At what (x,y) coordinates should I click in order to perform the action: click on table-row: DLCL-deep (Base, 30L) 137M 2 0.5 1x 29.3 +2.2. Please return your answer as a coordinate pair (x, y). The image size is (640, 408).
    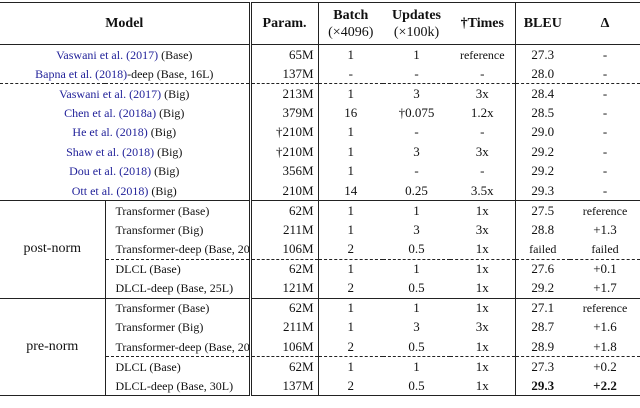
    Looking at the image, I should click on (320, 386).